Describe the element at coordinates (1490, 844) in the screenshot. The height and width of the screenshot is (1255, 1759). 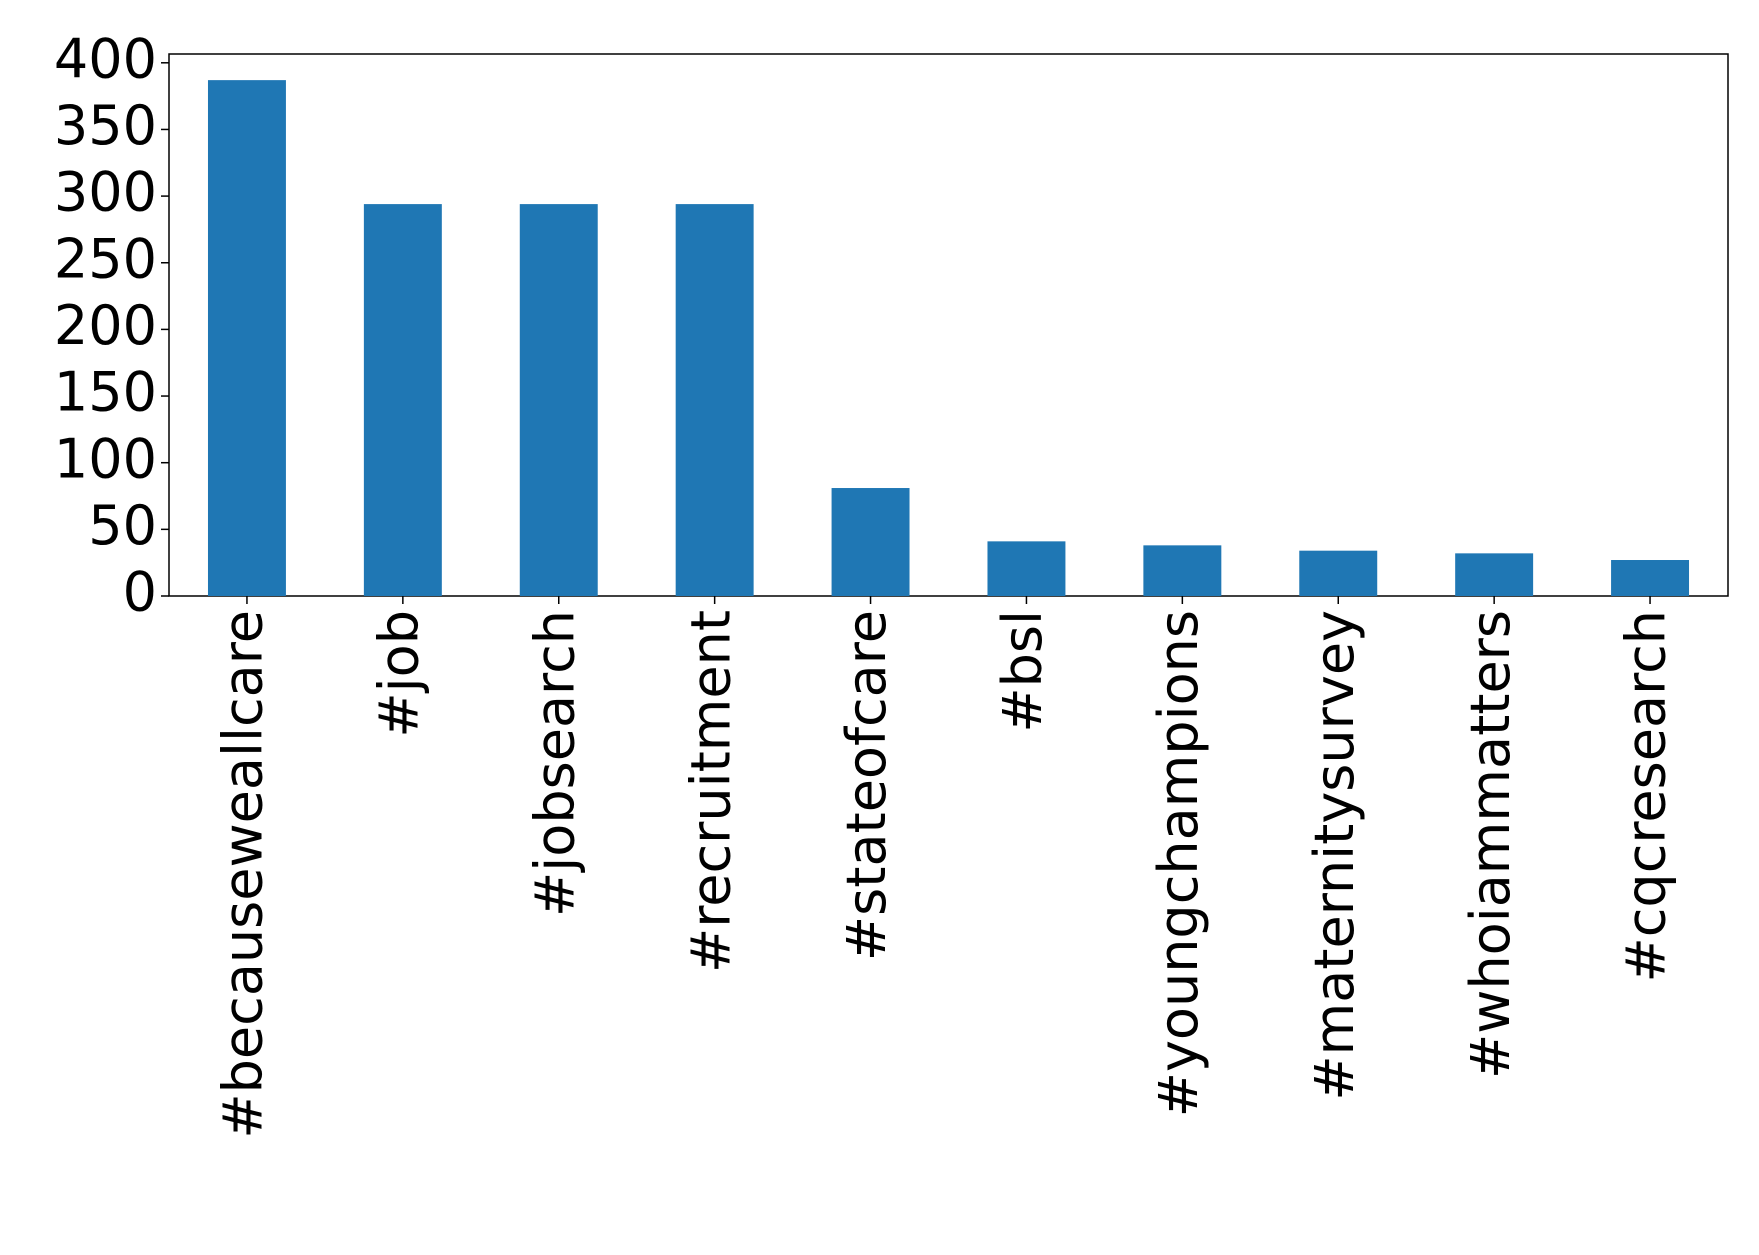
I see `x-tick-label: #whoiammatters` at that location.